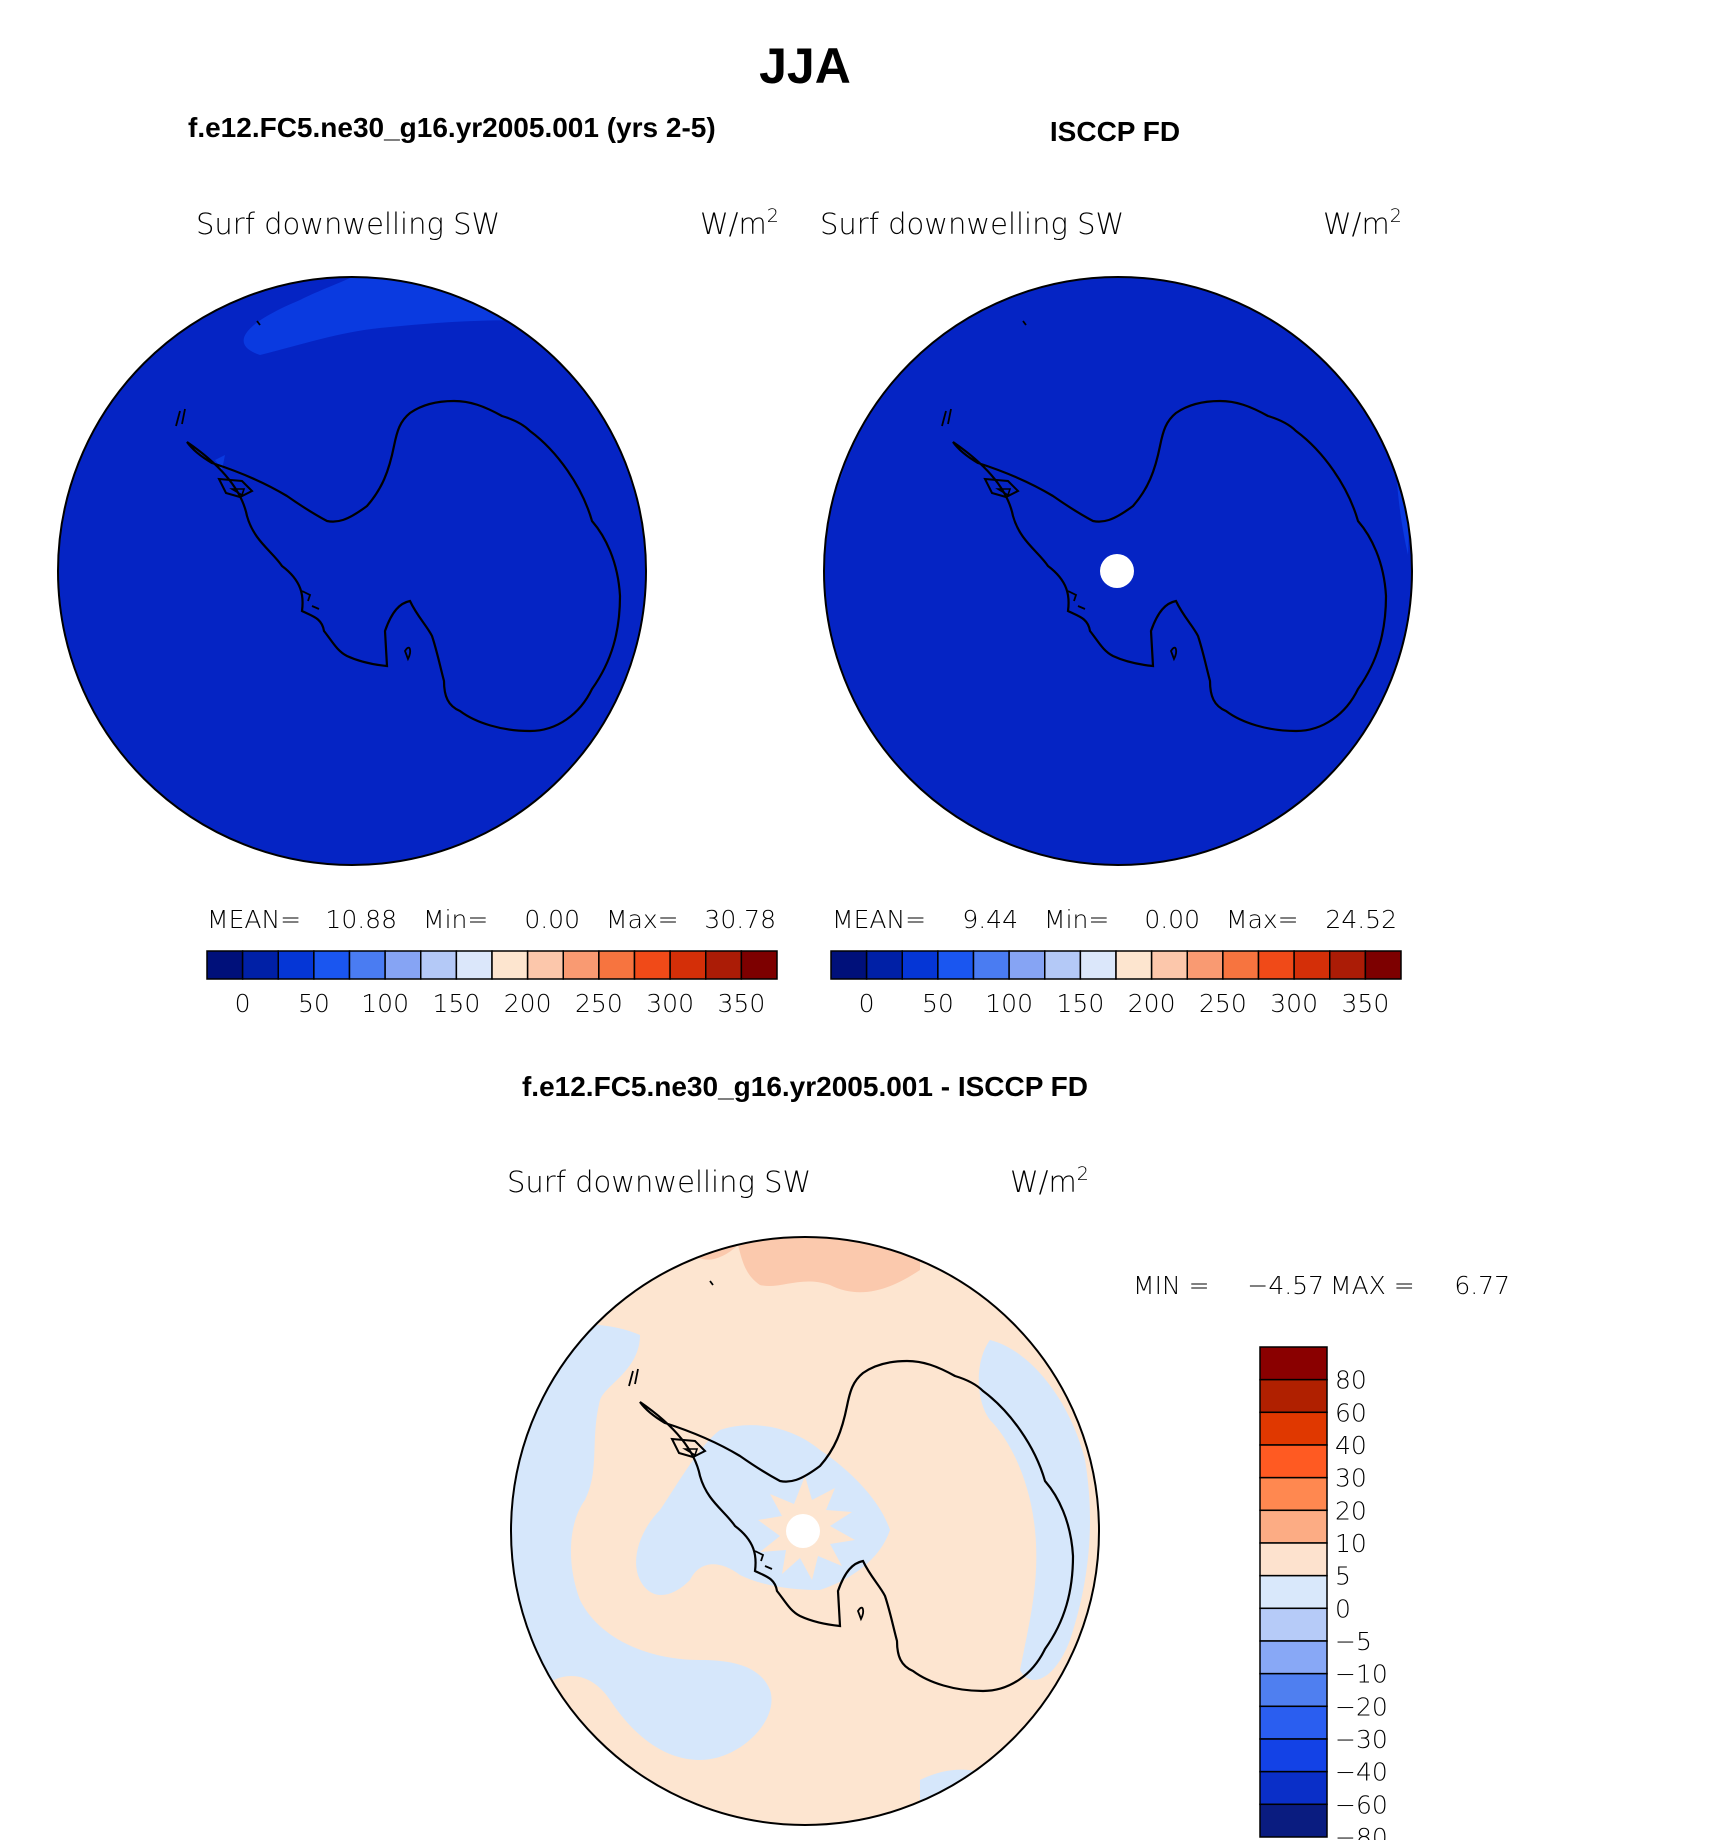  Describe the element at coordinates (1482, 1285) in the screenshot. I see `diff-max-value: 6.77` at that location.